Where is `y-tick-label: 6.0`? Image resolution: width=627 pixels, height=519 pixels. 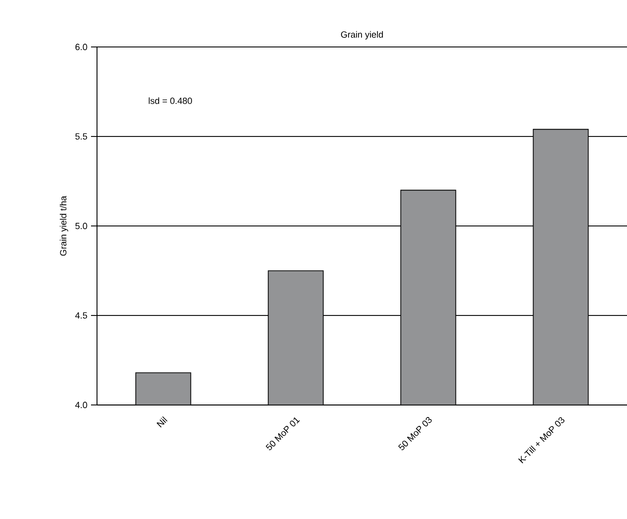 y-tick-label: 6.0 is located at coordinates (81, 47).